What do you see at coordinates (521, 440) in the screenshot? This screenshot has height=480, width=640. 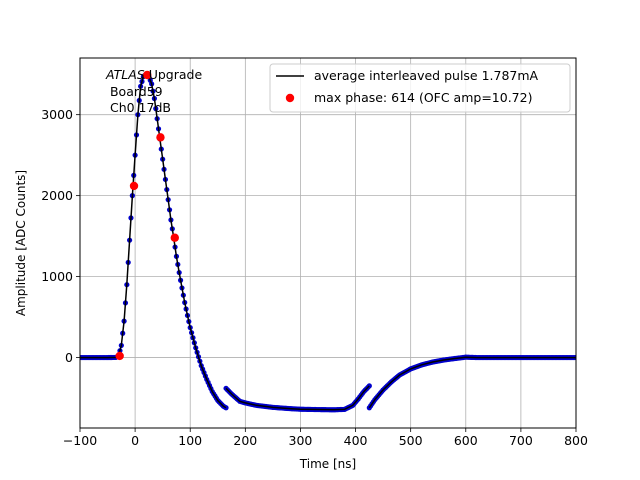 I see `x-tick-label: 700` at bounding box center [521, 440].